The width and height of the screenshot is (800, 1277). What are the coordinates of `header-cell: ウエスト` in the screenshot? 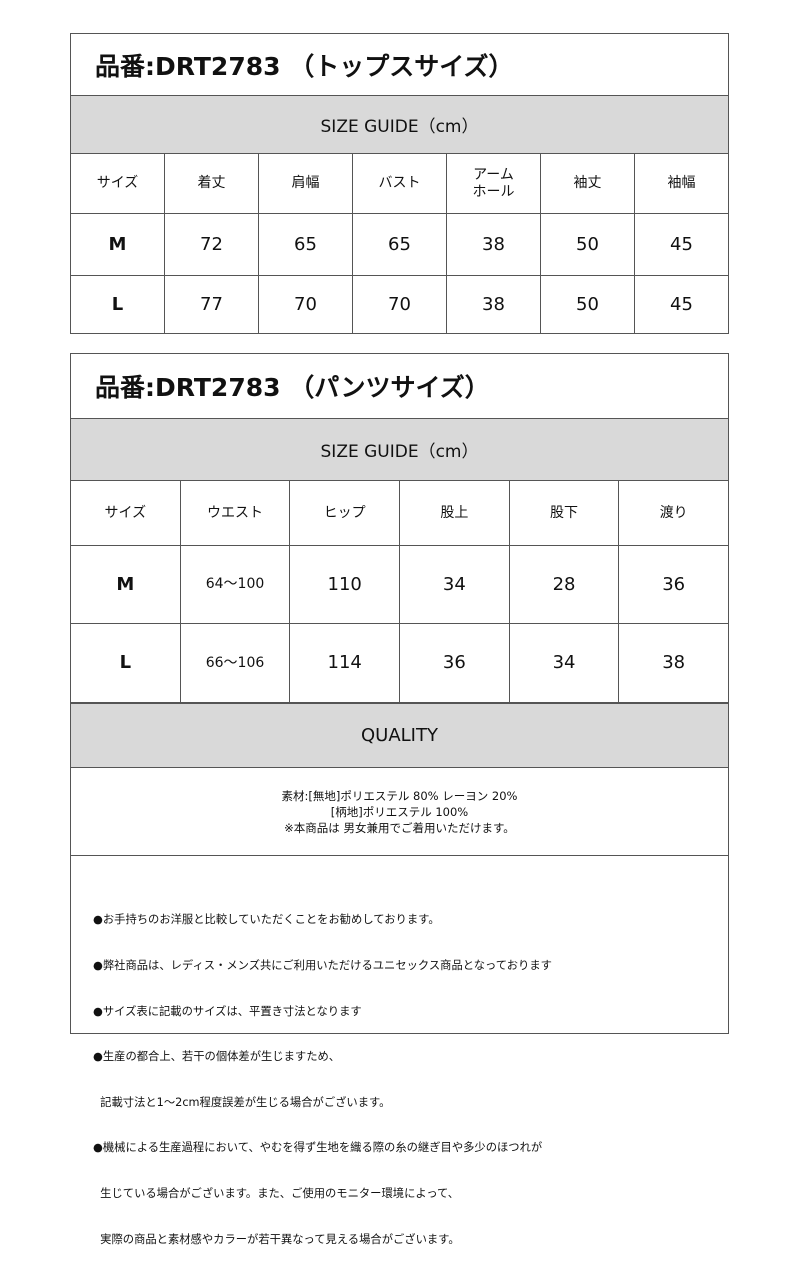 It's located at (236, 513).